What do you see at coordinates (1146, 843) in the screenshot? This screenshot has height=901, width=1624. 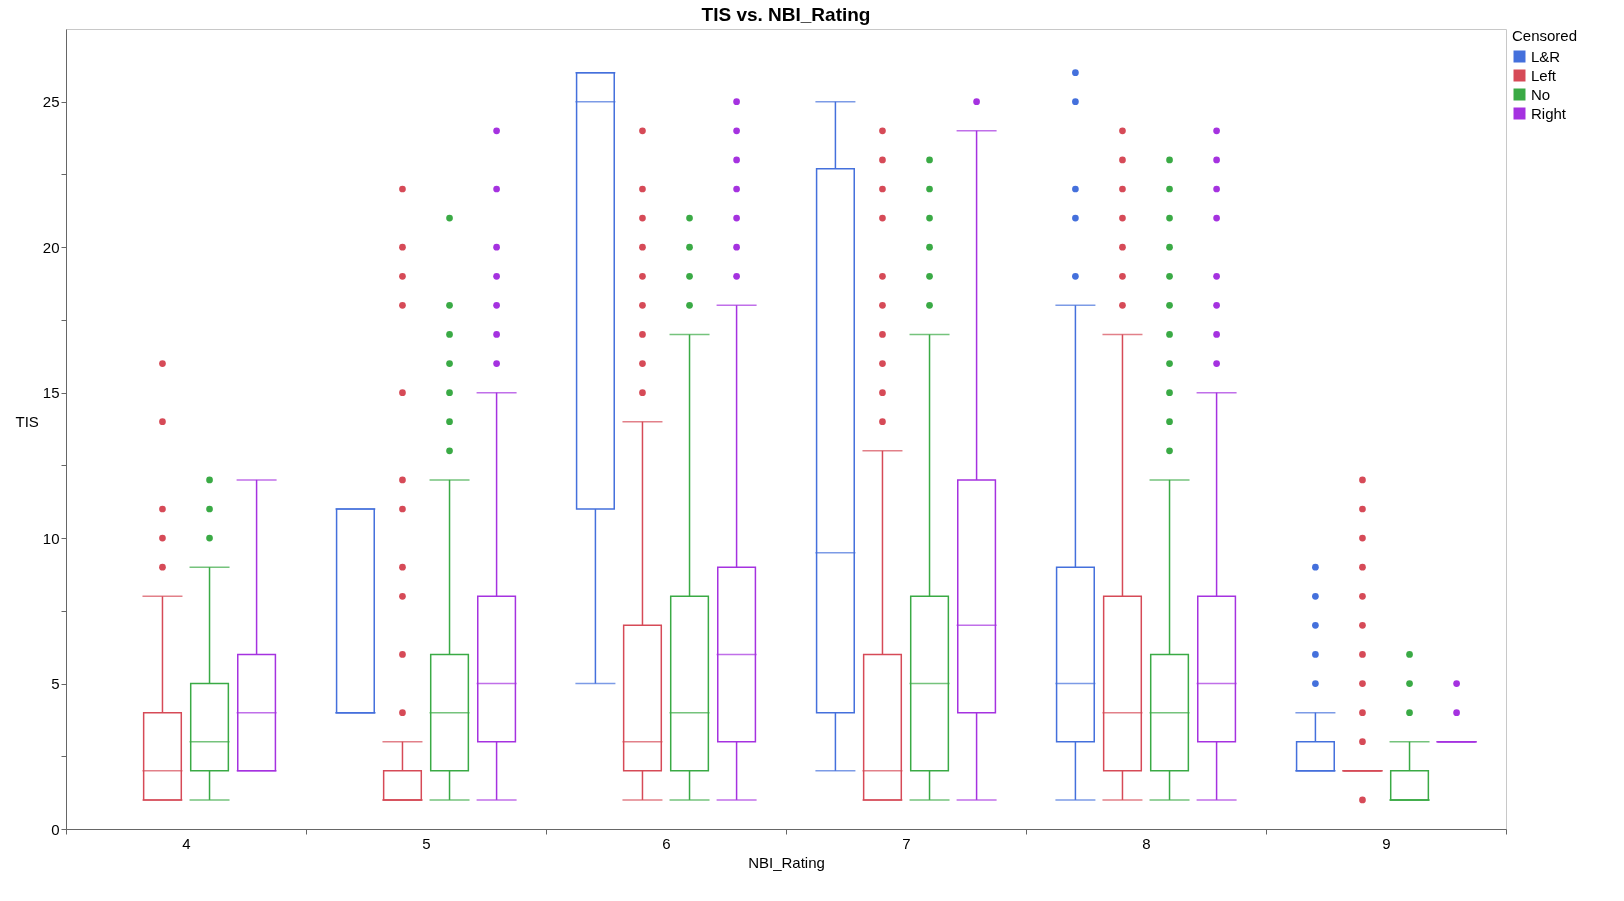 I see `x-tick-label: 8` at bounding box center [1146, 843].